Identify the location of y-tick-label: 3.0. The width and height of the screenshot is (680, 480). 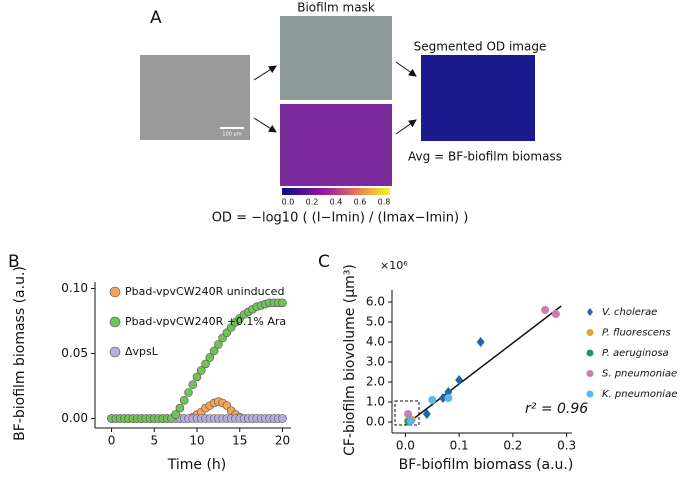
(375, 362).